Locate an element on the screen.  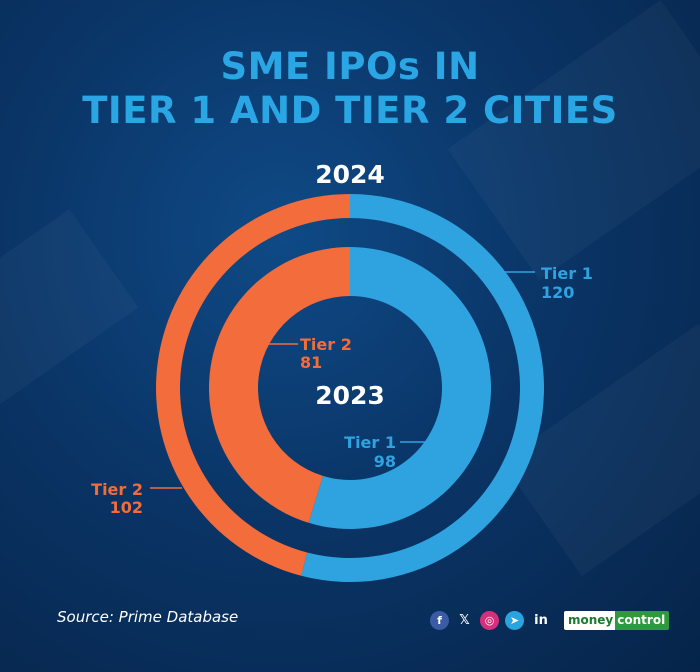
title-line-1: SME IPOs IN is located at coordinates (350, 66).